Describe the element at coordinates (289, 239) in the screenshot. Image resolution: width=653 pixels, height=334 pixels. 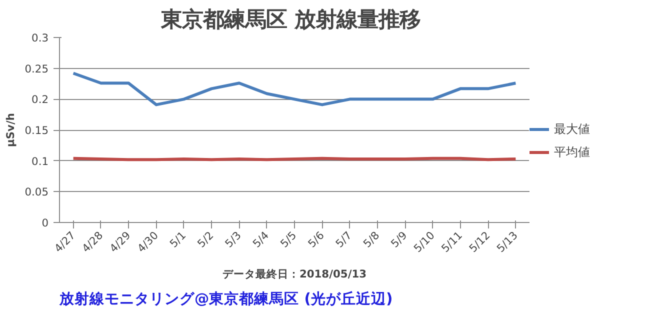
I see `x-tick-label: 5/5` at that location.